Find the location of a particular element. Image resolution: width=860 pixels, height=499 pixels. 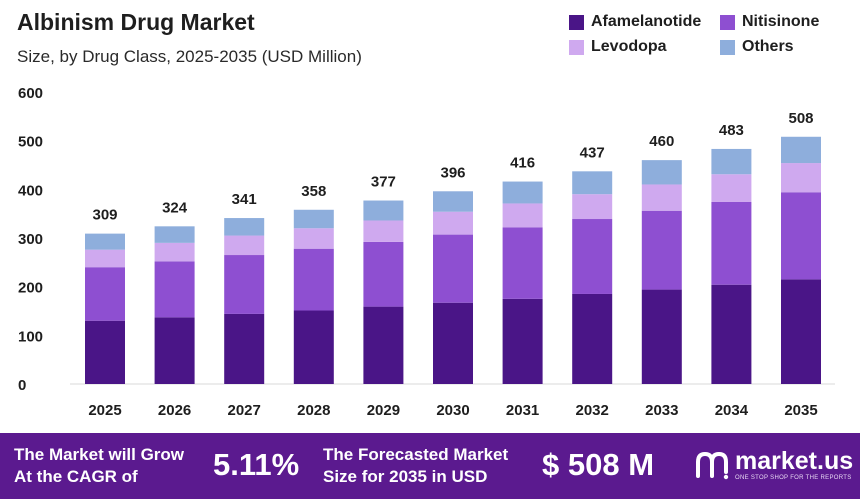

x-tick-label-2034: 2034 is located at coordinates (732, 410).